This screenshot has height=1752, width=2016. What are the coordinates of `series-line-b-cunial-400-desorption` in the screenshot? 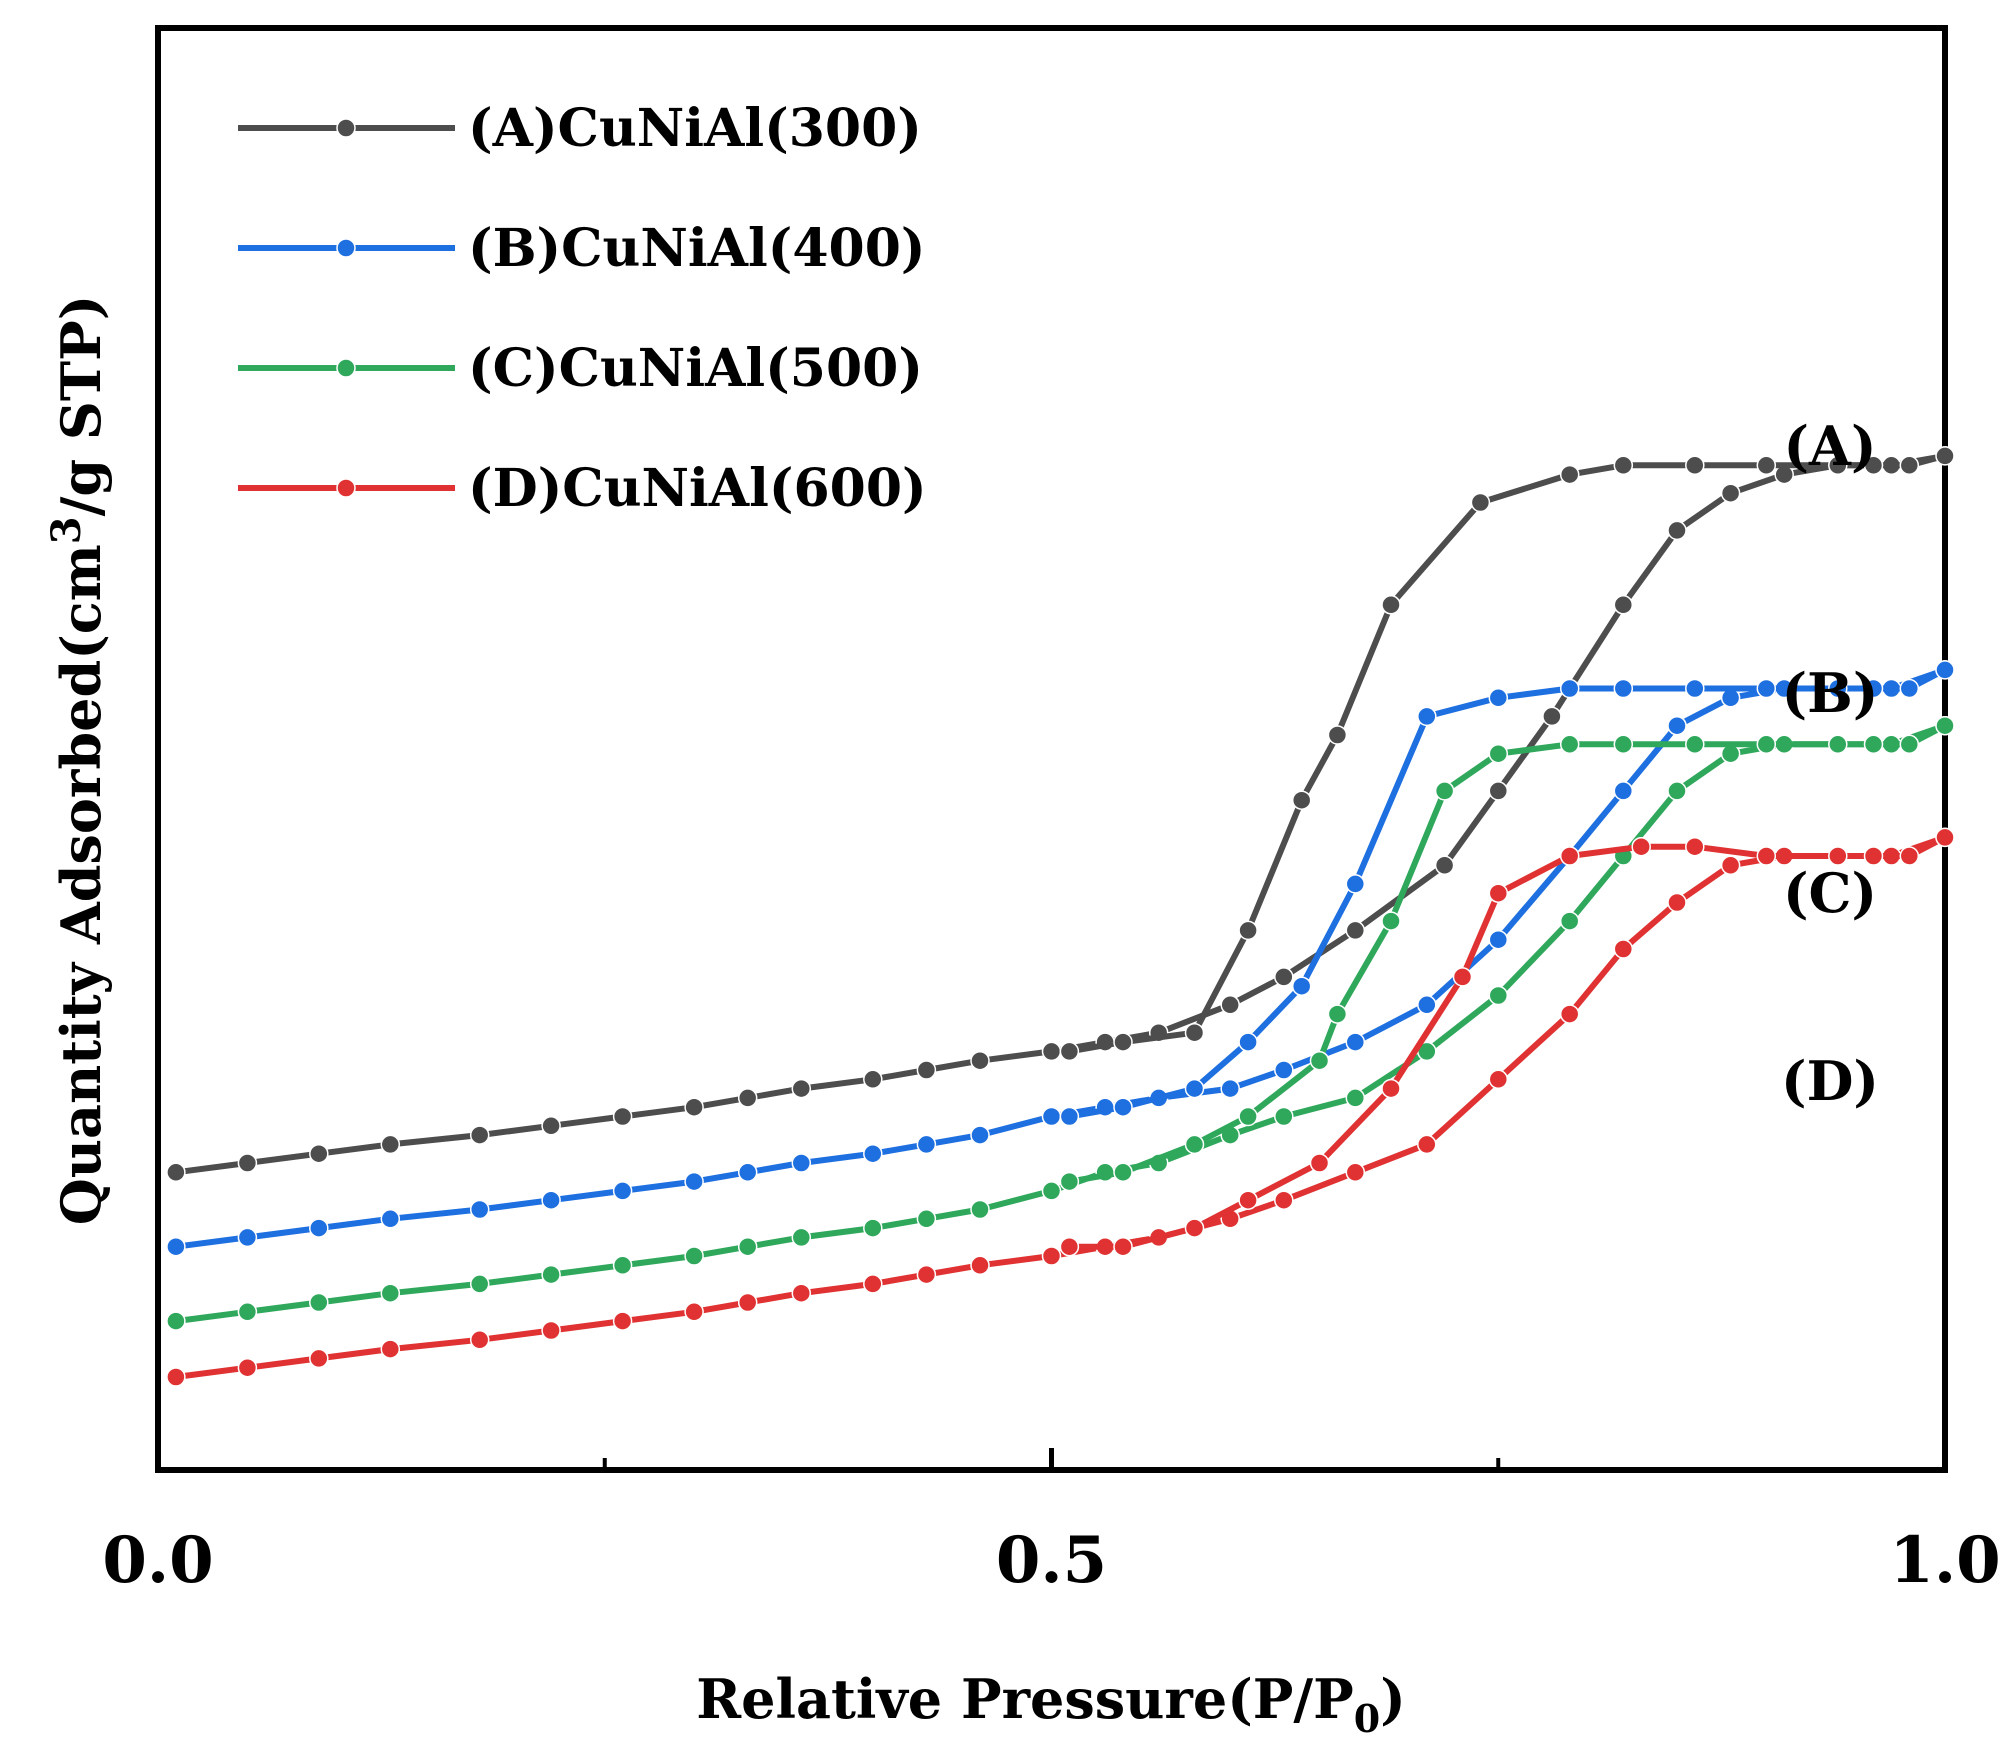 It's located at (1507, 893).